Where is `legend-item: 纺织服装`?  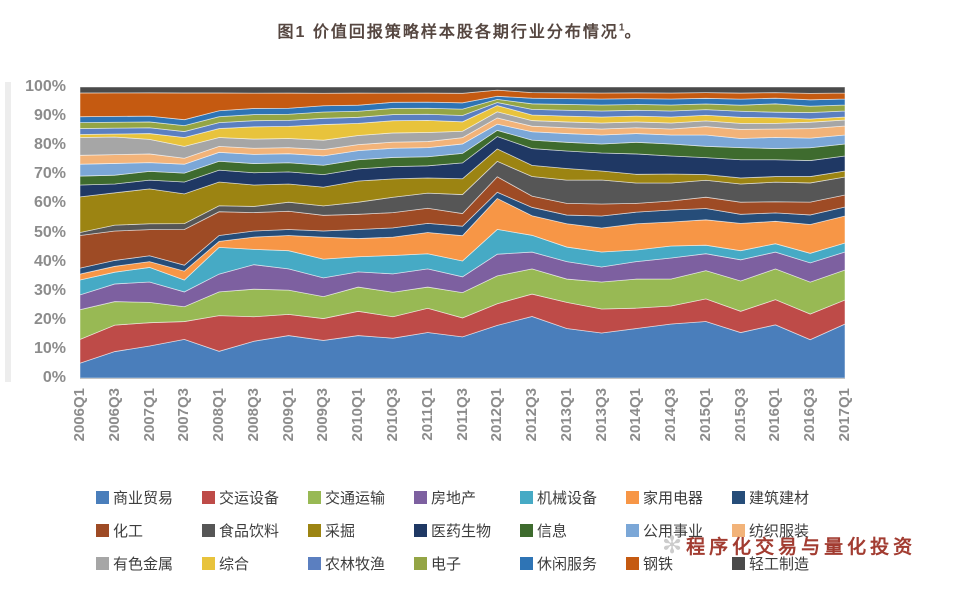 legend-item: 纺织服装 is located at coordinates (785, 530).